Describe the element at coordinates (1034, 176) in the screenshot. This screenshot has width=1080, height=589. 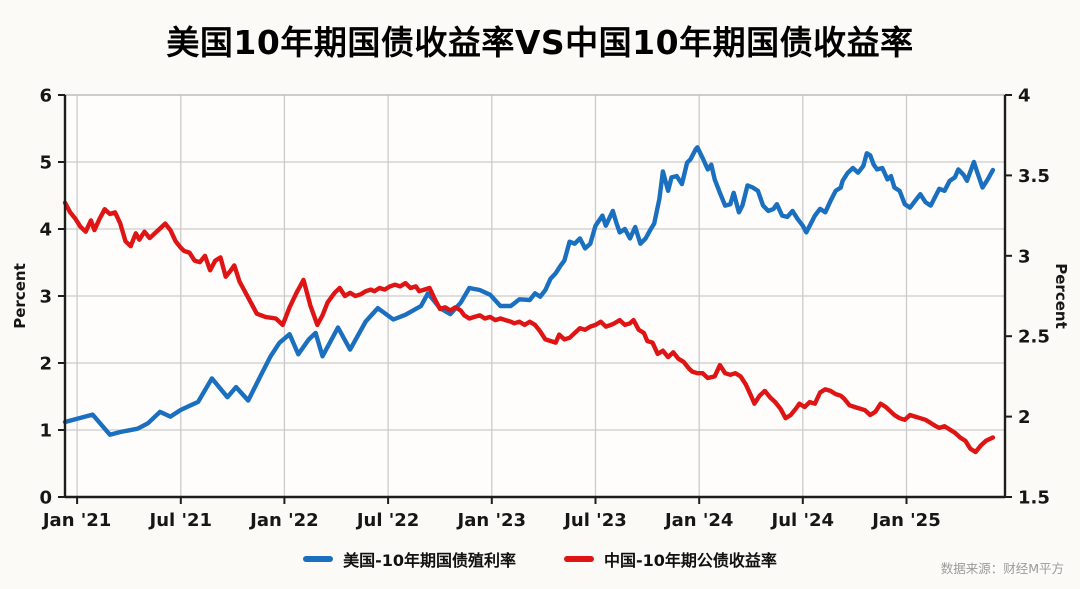
I see `right-tick-label: 3.5` at that location.